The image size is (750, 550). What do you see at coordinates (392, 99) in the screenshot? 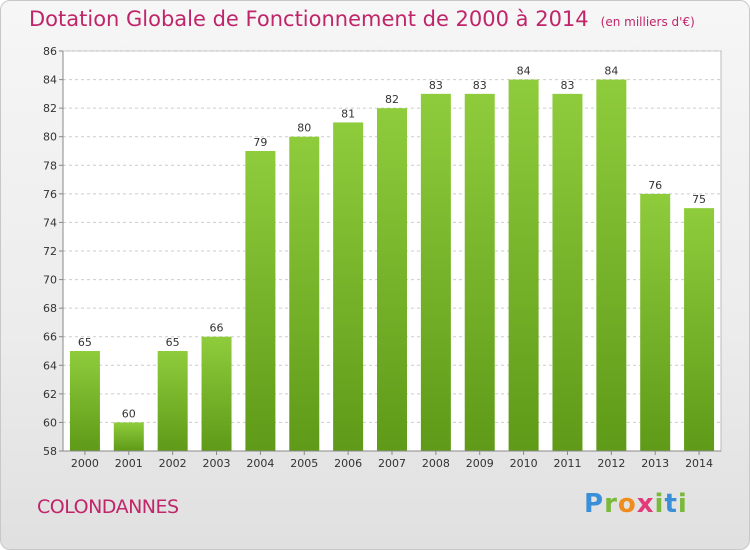
I see `data-label: 82` at bounding box center [392, 99].